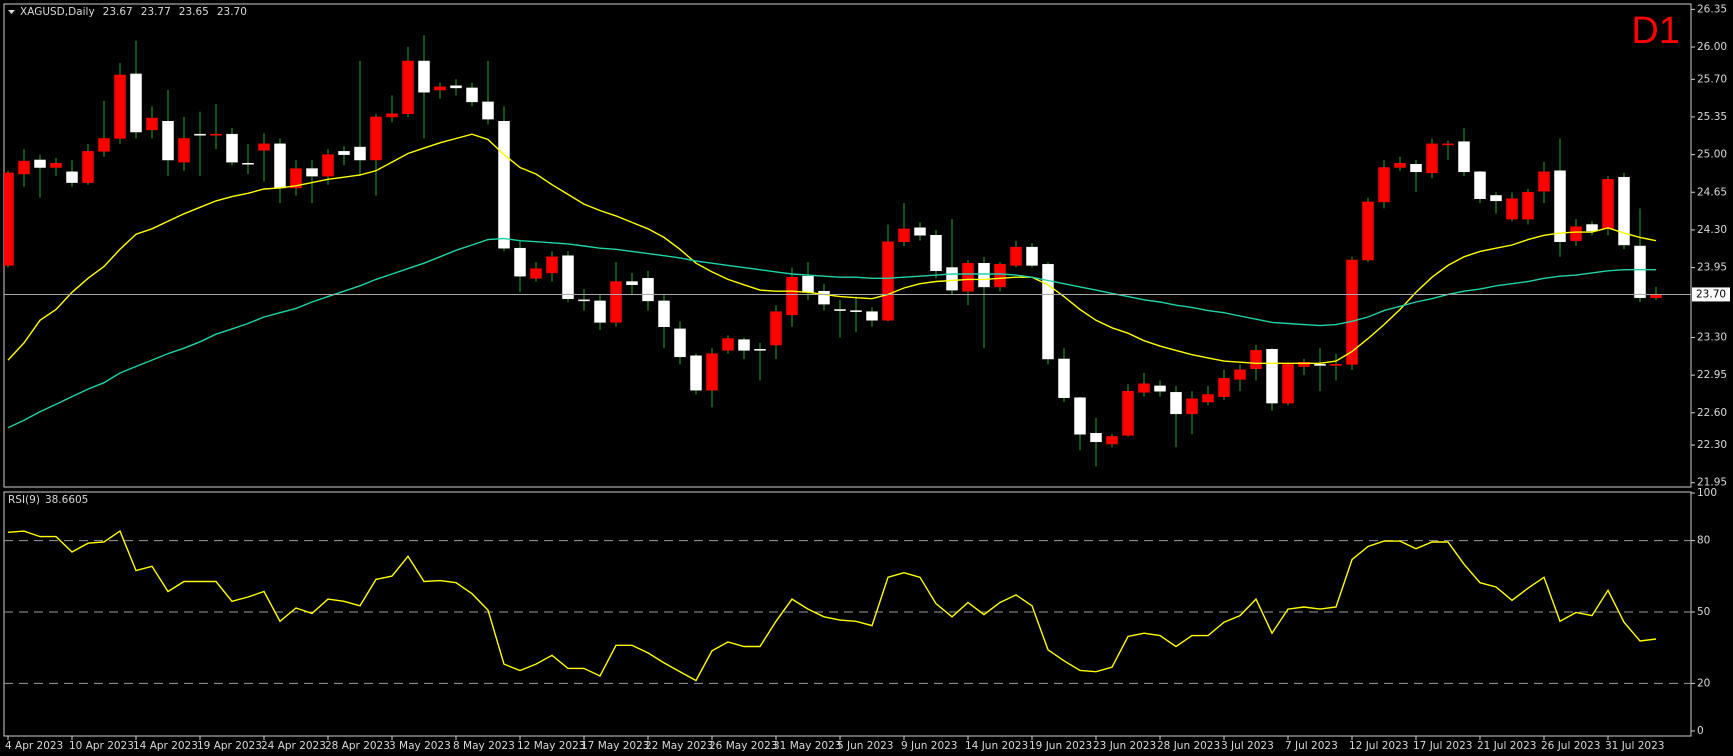 The width and height of the screenshot is (1733, 756). What do you see at coordinates (1712, 47) in the screenshot?
I see `y-tick-label: 26.00` at bounding box center [1712, 47].